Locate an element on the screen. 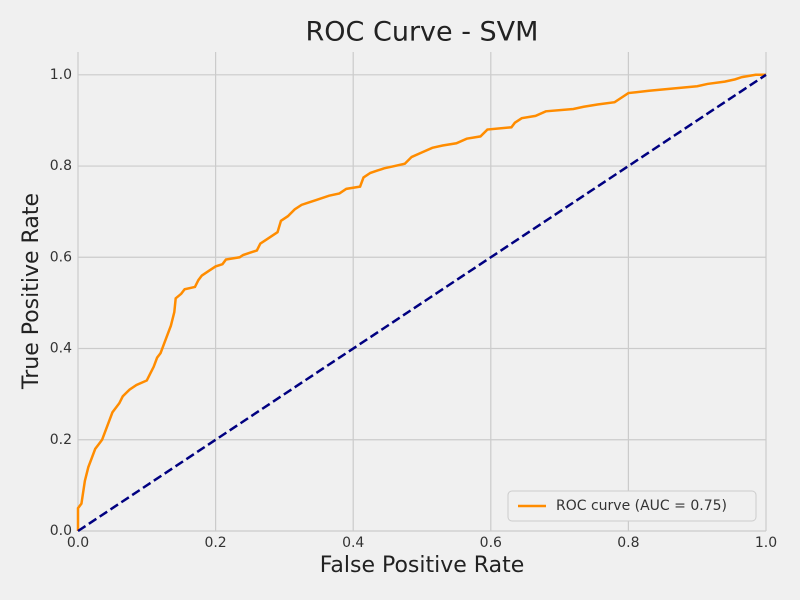  x-tick-label: 0.2 is located at coordinates (215, 543).